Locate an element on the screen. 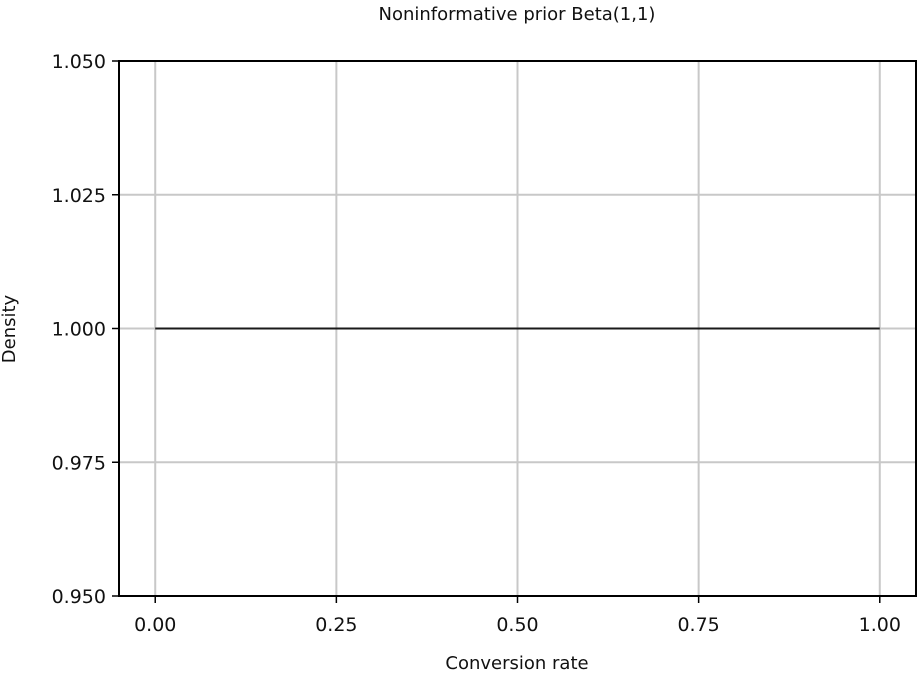  x-axis: 0.00 0.25 0.50 0.75 1.00 is located at coordinates (517, 616).